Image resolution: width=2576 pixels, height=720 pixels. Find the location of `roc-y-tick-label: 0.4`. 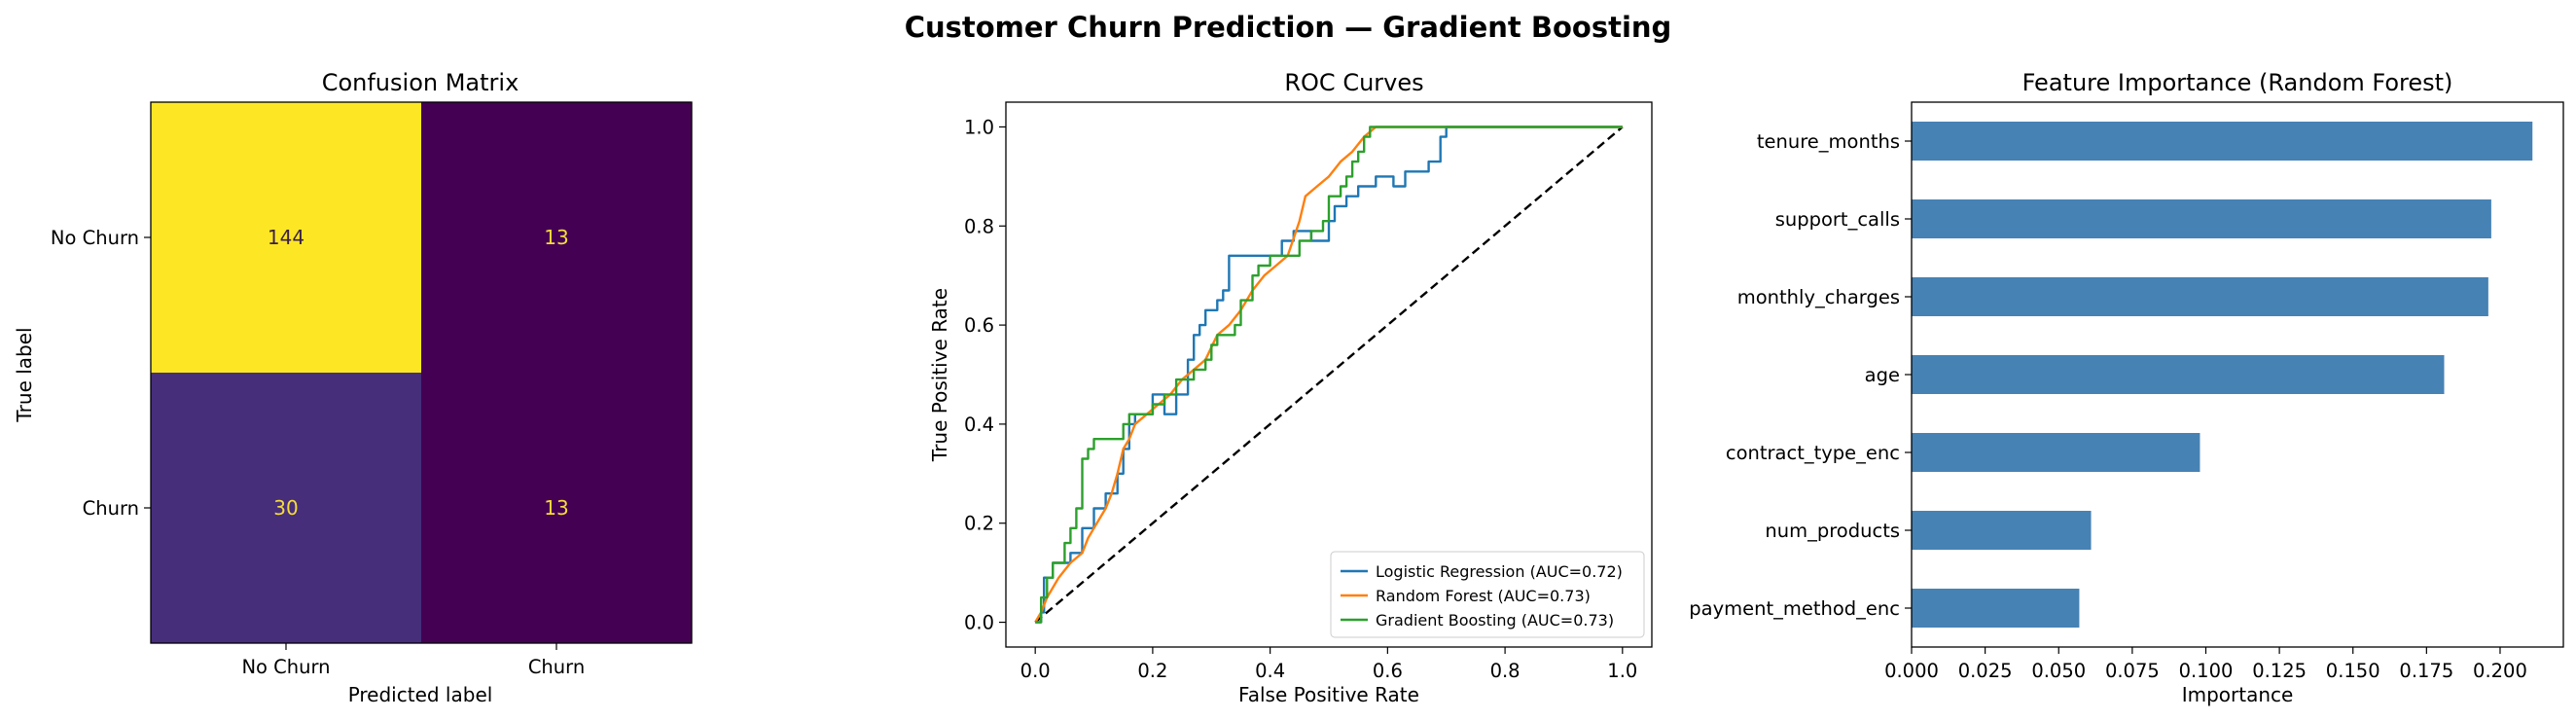

roc-y-tick-label: 0.4 is located at coordinates (979, 425).